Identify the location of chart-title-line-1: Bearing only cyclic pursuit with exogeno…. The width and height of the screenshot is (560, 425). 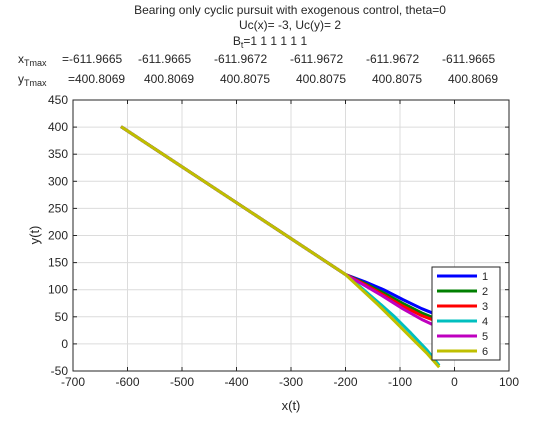
(290, 10).